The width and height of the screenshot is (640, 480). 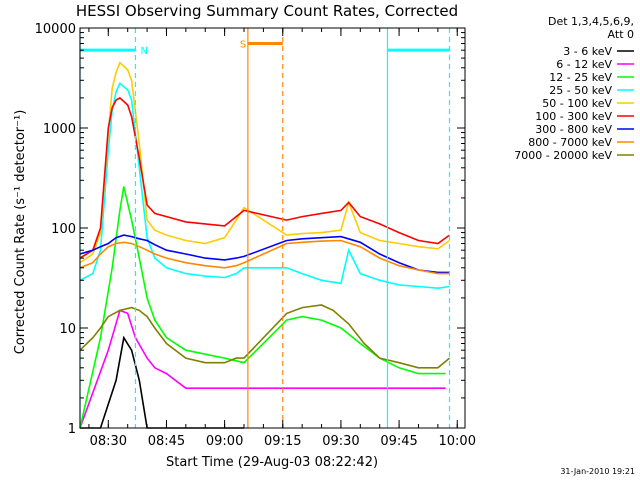 I want to click on legend-label-3: 25 - 50 keV, so click(x=580, y=90).